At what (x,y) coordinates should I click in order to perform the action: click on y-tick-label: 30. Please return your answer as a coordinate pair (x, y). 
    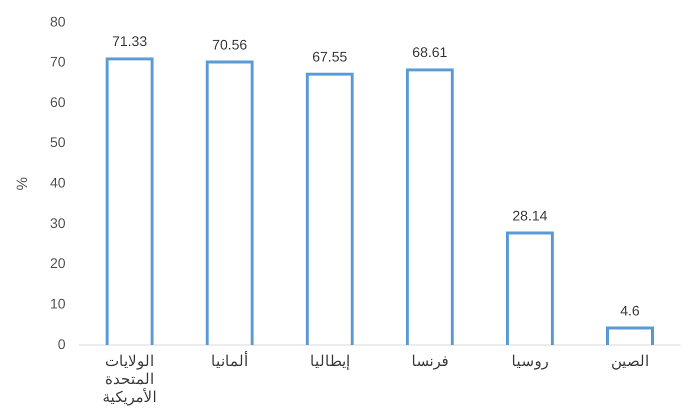
    Looking at the image, I should click on (58, 222).